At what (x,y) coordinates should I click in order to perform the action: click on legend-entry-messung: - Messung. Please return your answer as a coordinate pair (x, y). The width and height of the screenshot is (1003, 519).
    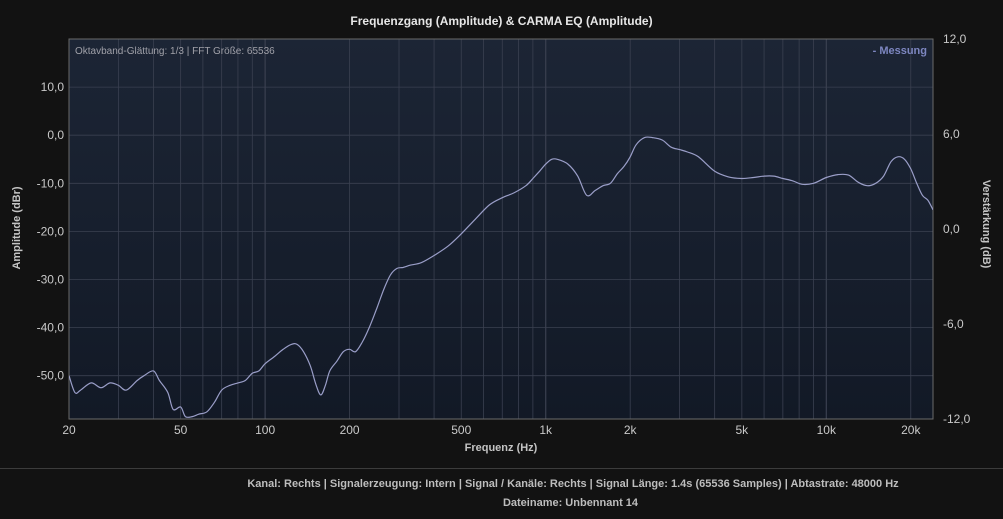
    Looking at the image, I should click on (900, 51).